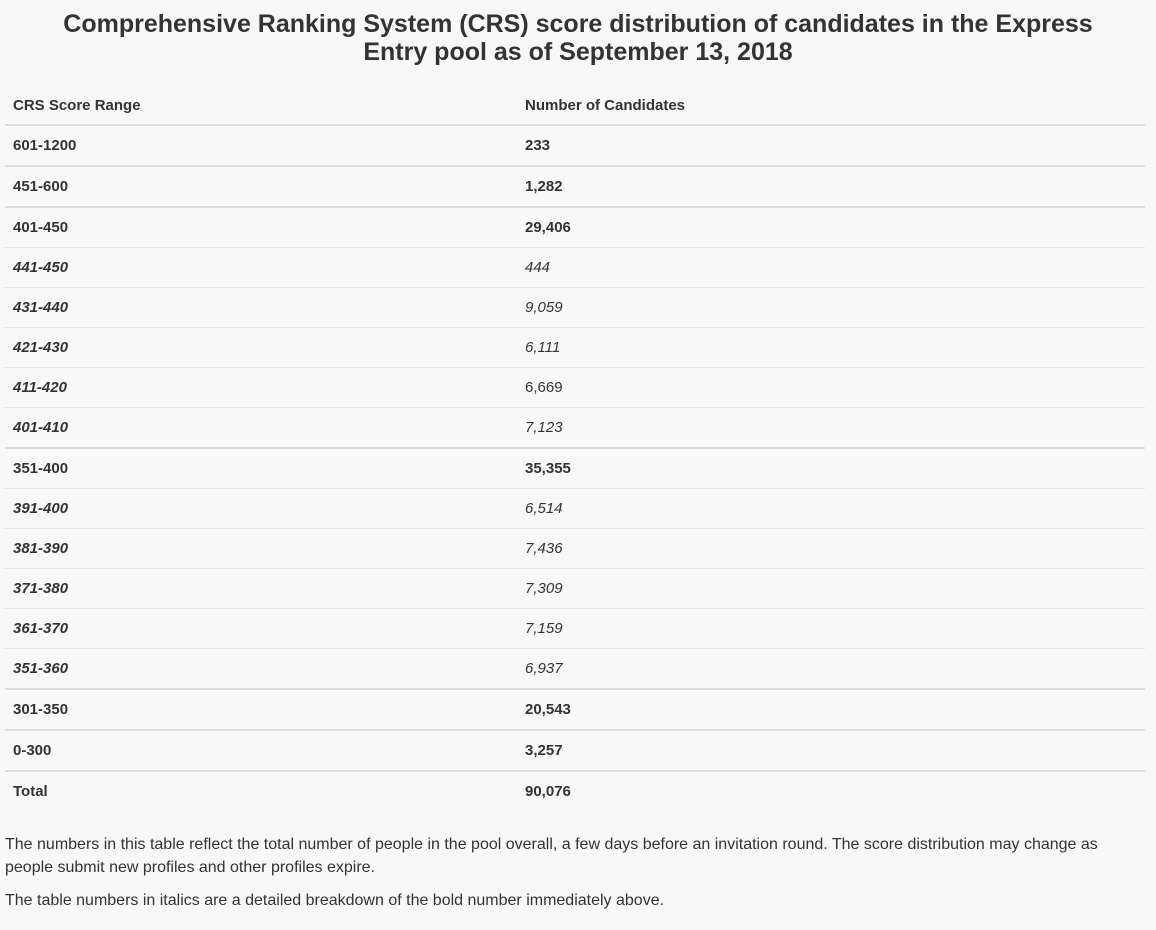  I want to click on table-row: 451-600 1,282, so click(575, 186).